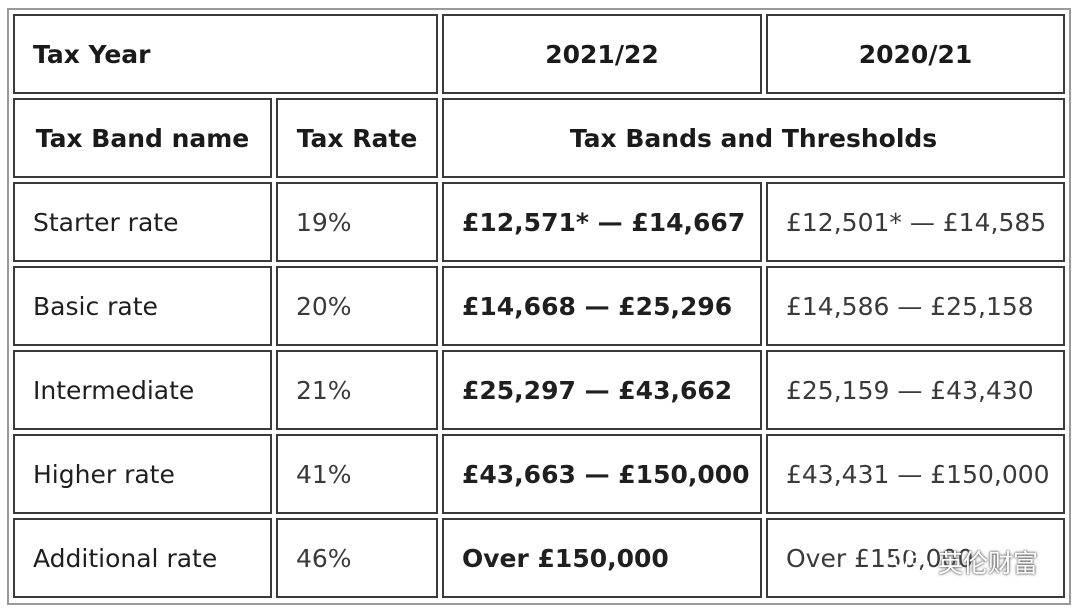 This screenshot has height=614, width=1080. What do you see at coordinates (225, 54) in the screenshot?
I see `header-tax-year: Tax Year` at bounding box center [225, 54].